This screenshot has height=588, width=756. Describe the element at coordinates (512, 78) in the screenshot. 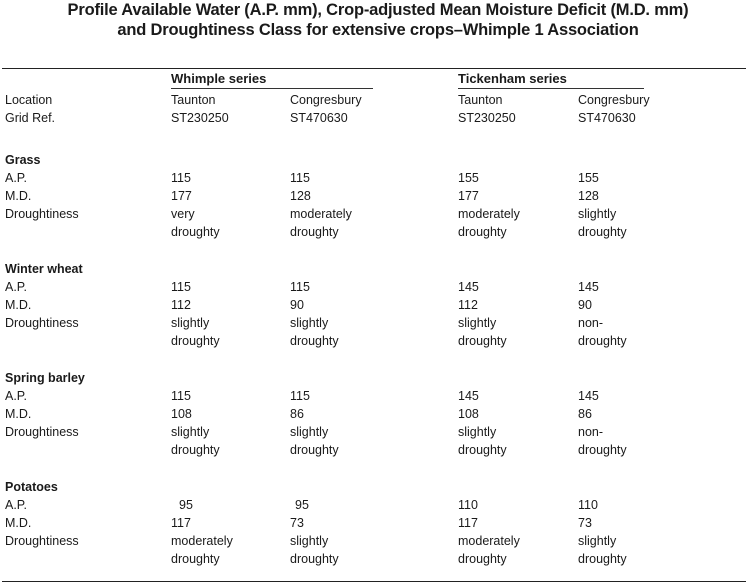

I see `series-heading-tickenham: Tickenham series` at that location.